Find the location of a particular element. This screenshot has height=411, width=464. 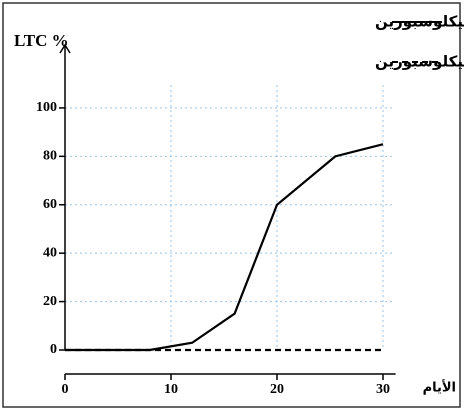

y-tick-label: 60 is located at coordinates (50, 204).